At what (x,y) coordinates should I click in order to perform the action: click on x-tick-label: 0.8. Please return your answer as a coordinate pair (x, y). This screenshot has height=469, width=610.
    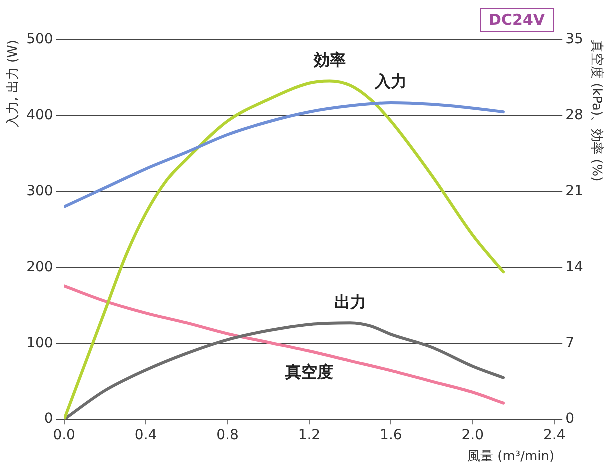
    Looking at the image, I should click on (227, 436).